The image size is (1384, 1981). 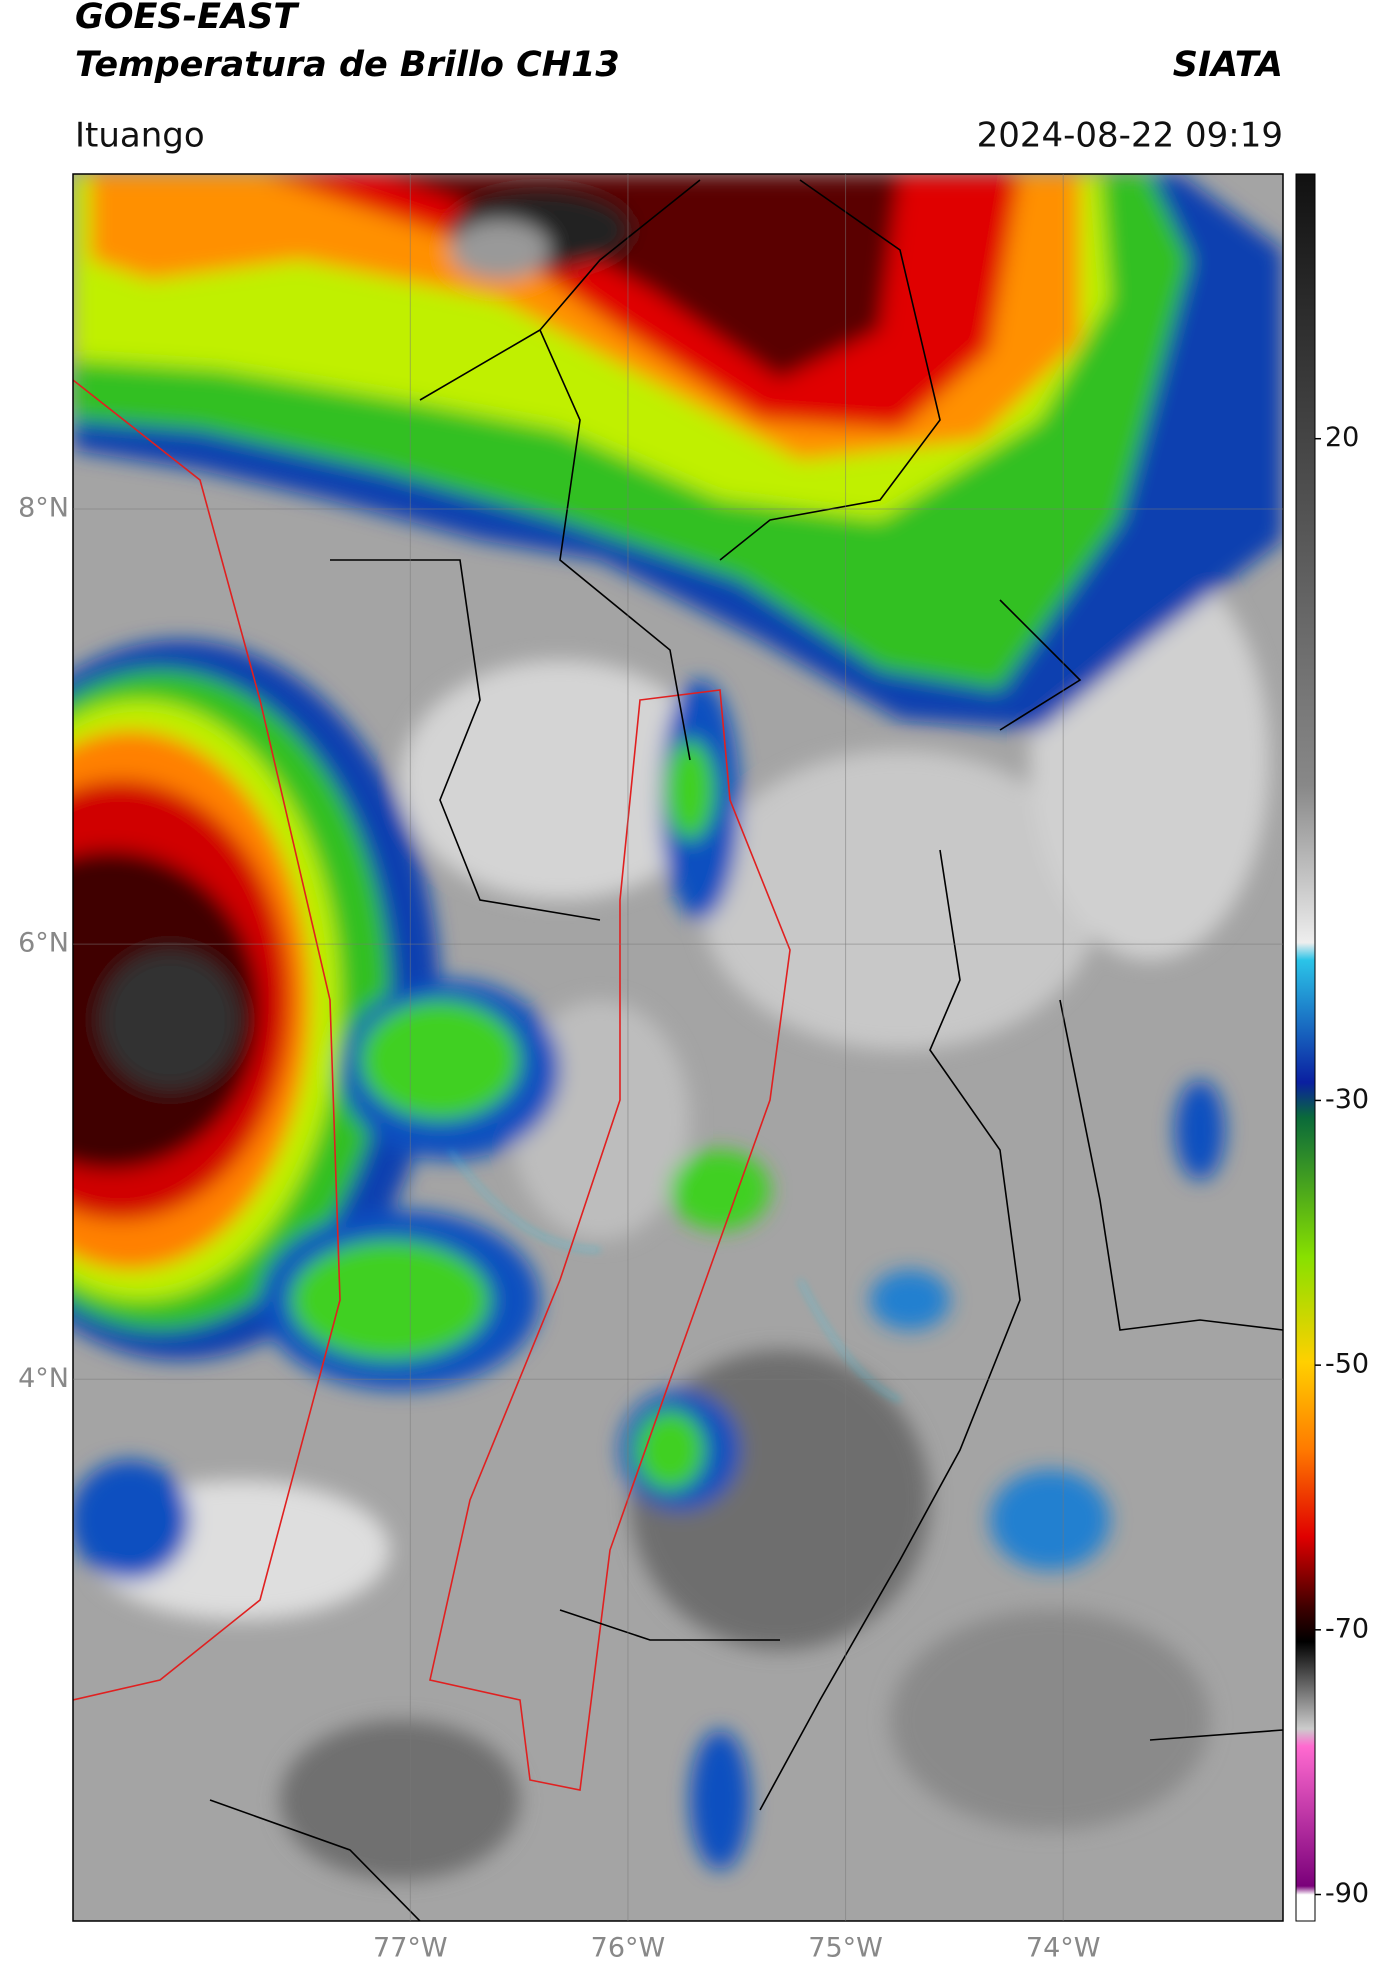 I want to click on colorbar-tick-label: -30, so click(x=1347, y=1099).